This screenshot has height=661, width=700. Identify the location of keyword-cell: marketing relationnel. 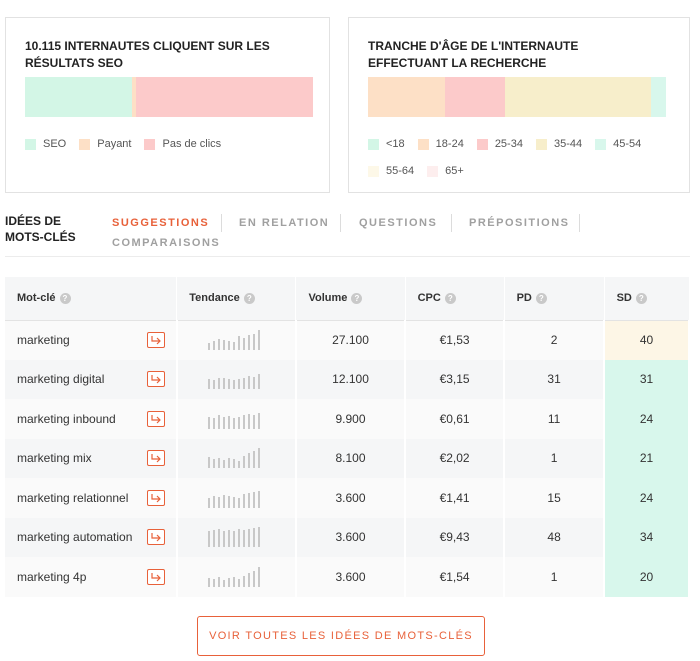
(91, 498).